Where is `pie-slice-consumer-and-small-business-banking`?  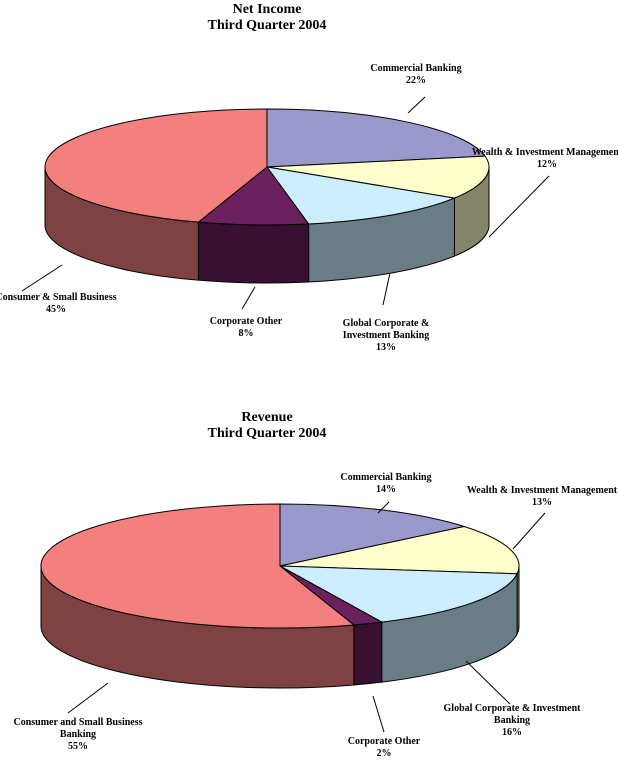
pie-slice-consumer-and-small-business-banking is located at coordinates (198, 566).